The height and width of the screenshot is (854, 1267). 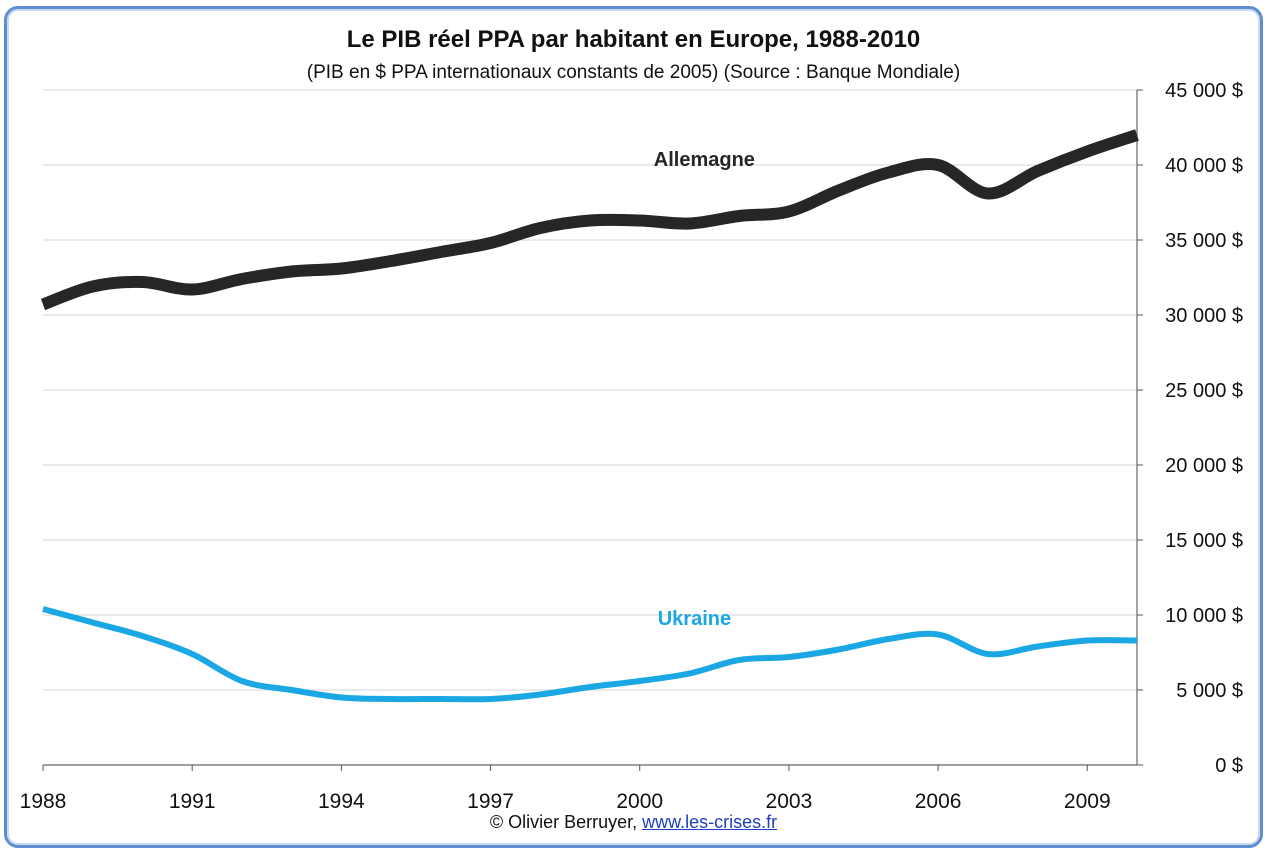 What do you see at coordinates (192, 801) in the screenshot?
I see `x-tick-label: 1991` at bounding box center [192, 801].